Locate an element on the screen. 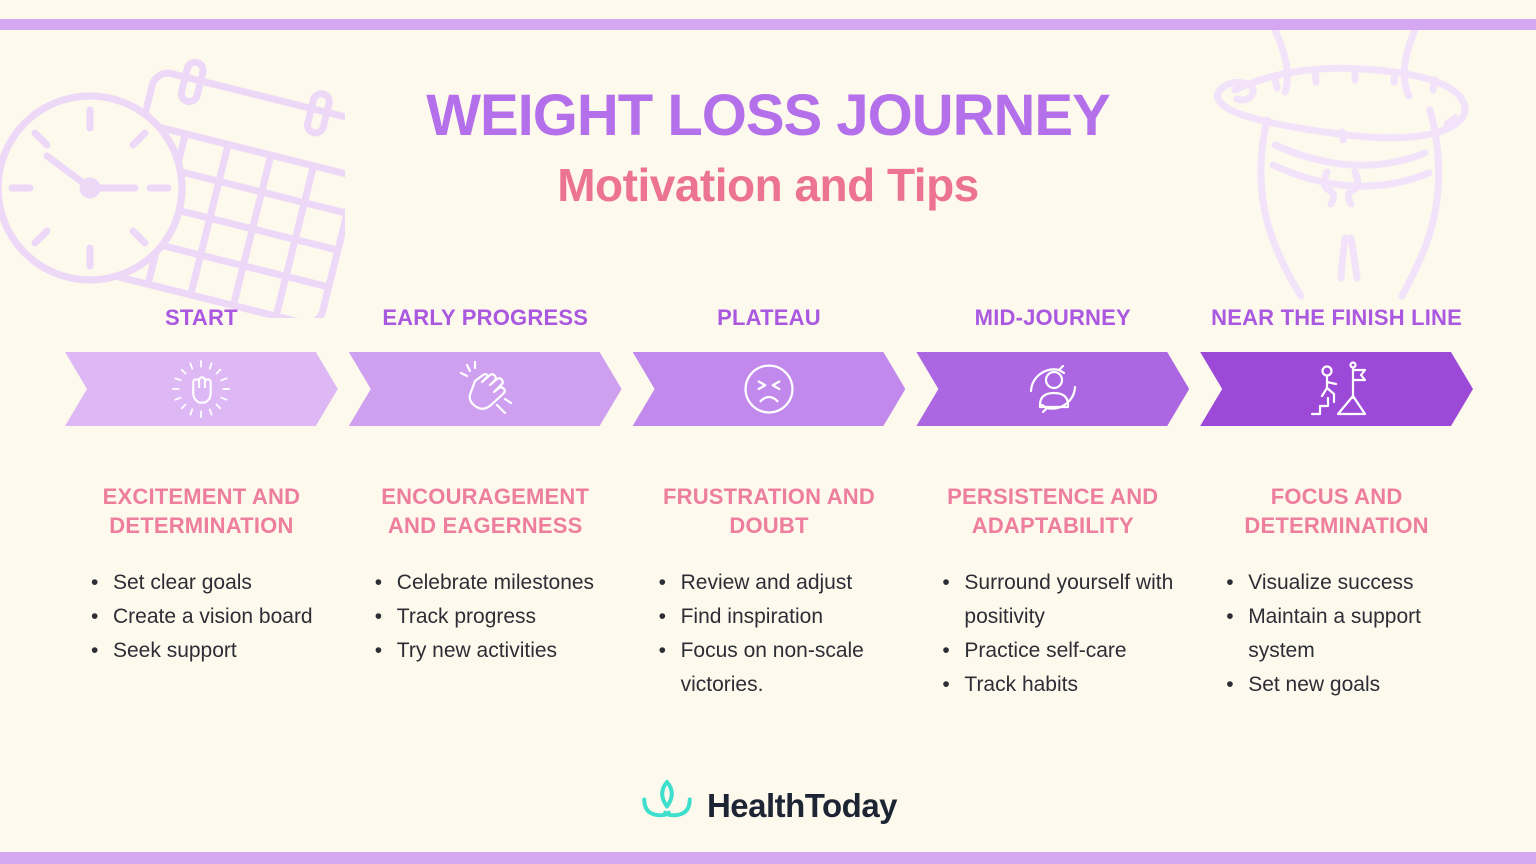 The width and height of the screenshot is (1536, 864). list-item: • Find inspiration is located at coordinates (782, 617).